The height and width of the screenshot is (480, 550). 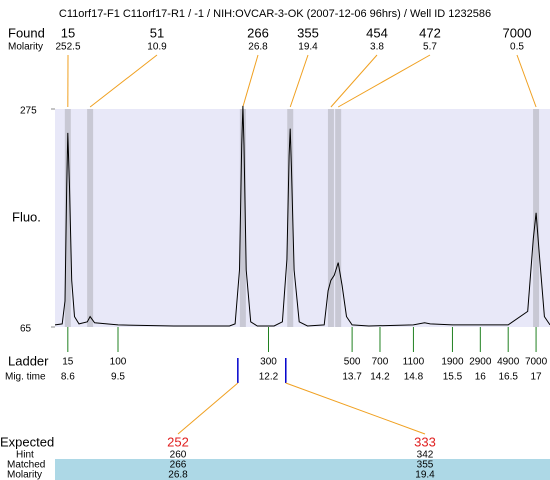 I want to click on matched-label: Matched, so click(x=26, y=465).